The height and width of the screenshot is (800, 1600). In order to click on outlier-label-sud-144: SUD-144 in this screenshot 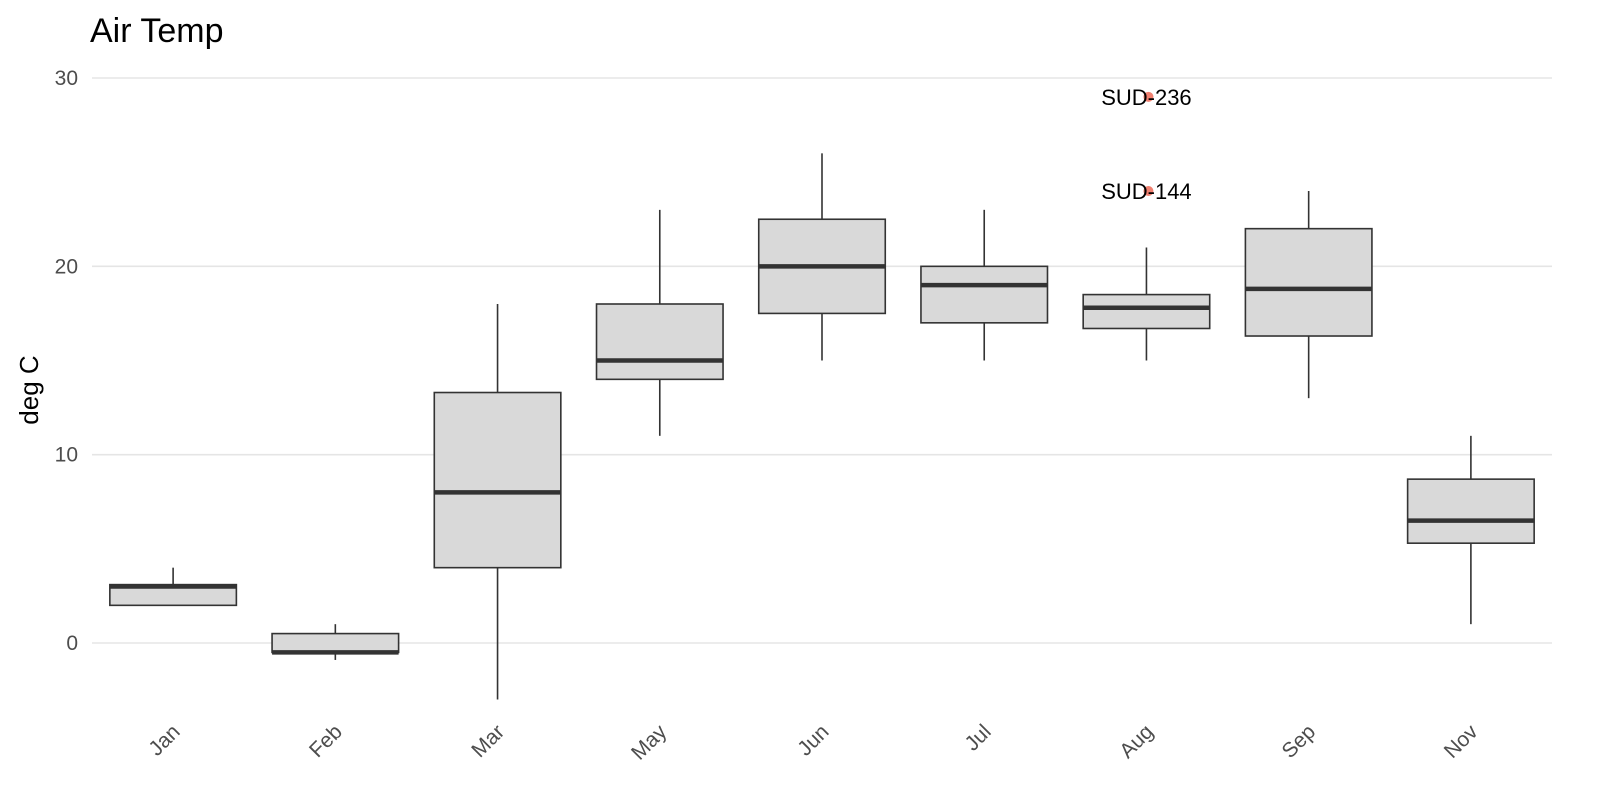, I will do `click(1146, 191)`.